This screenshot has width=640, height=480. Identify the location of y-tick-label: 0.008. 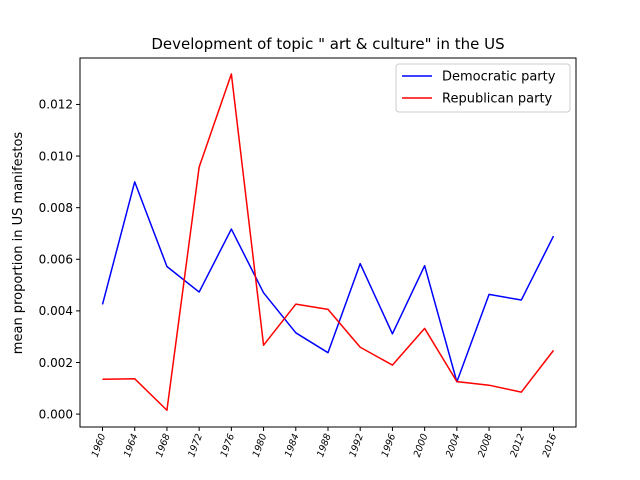
(56, 208).